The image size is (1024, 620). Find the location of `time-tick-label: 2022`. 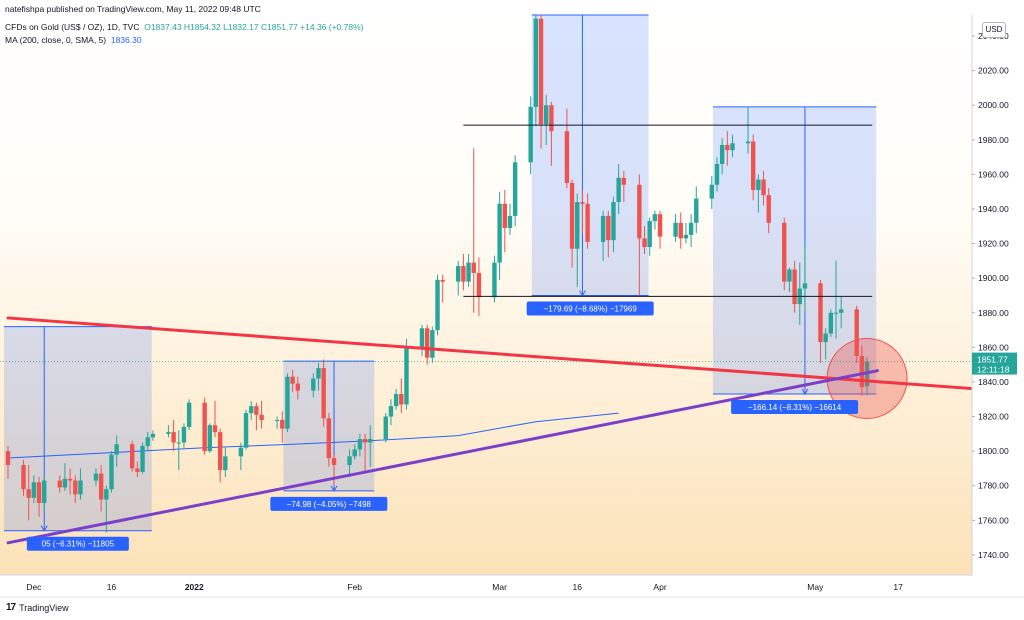

time-tick-label: 2022 is located at coordinates (194, 587).